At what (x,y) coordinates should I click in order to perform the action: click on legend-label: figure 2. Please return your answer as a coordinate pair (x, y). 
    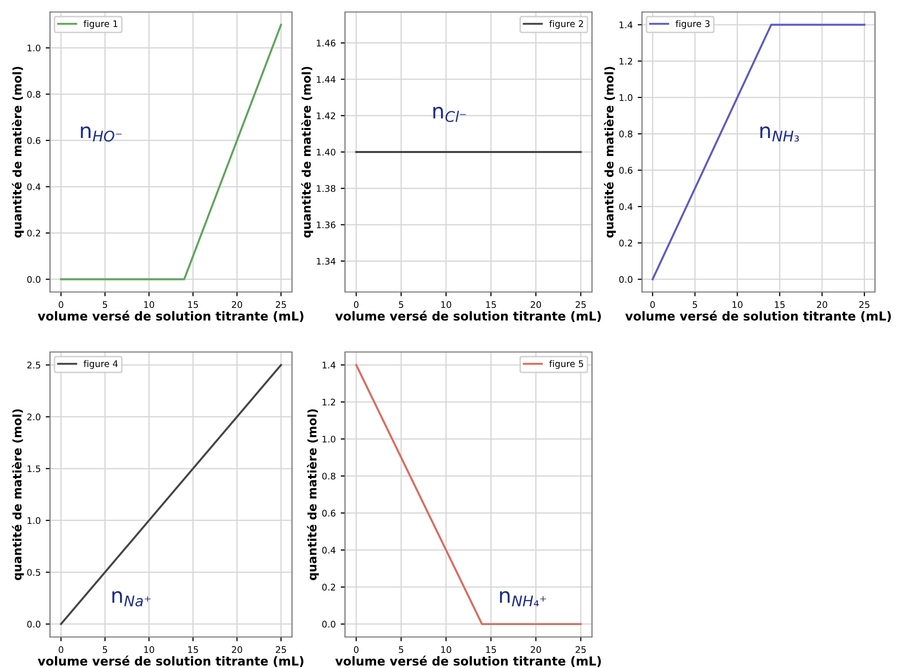
    Looking at the image, I should click on (566, 24).